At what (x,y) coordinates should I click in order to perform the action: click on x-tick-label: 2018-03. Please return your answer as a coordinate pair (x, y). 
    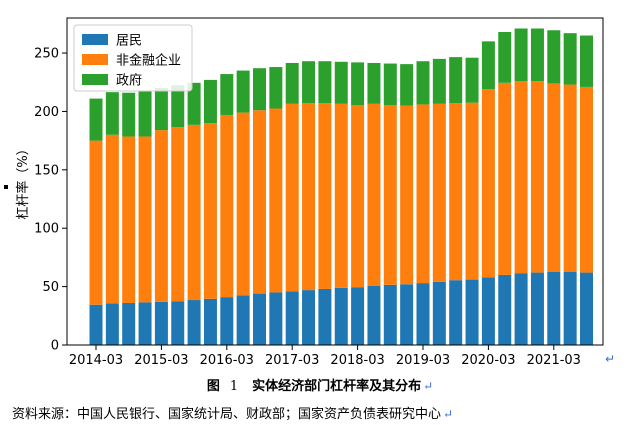
    Looking at the image, I should click on (357, 360).